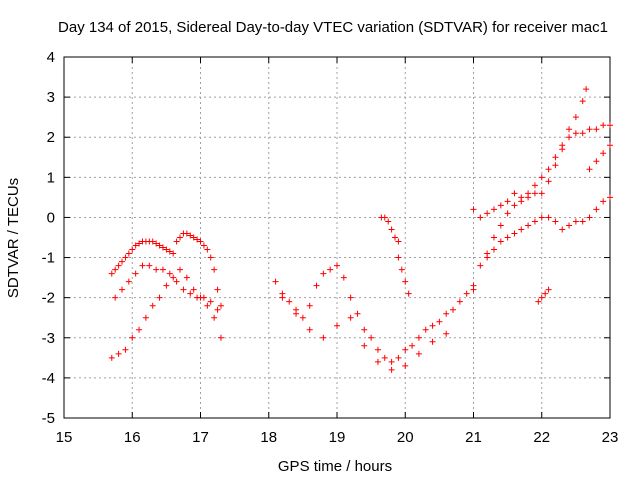 This screenshot has height=480, width=640. I want to click on y-tick-label: -5, so click(48, 418).